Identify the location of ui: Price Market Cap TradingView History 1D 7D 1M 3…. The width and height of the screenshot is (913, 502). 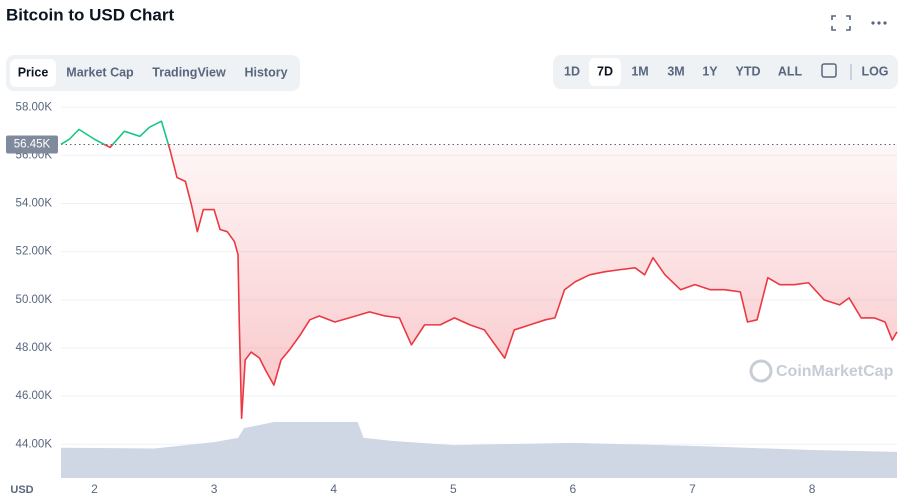
(449, 72).